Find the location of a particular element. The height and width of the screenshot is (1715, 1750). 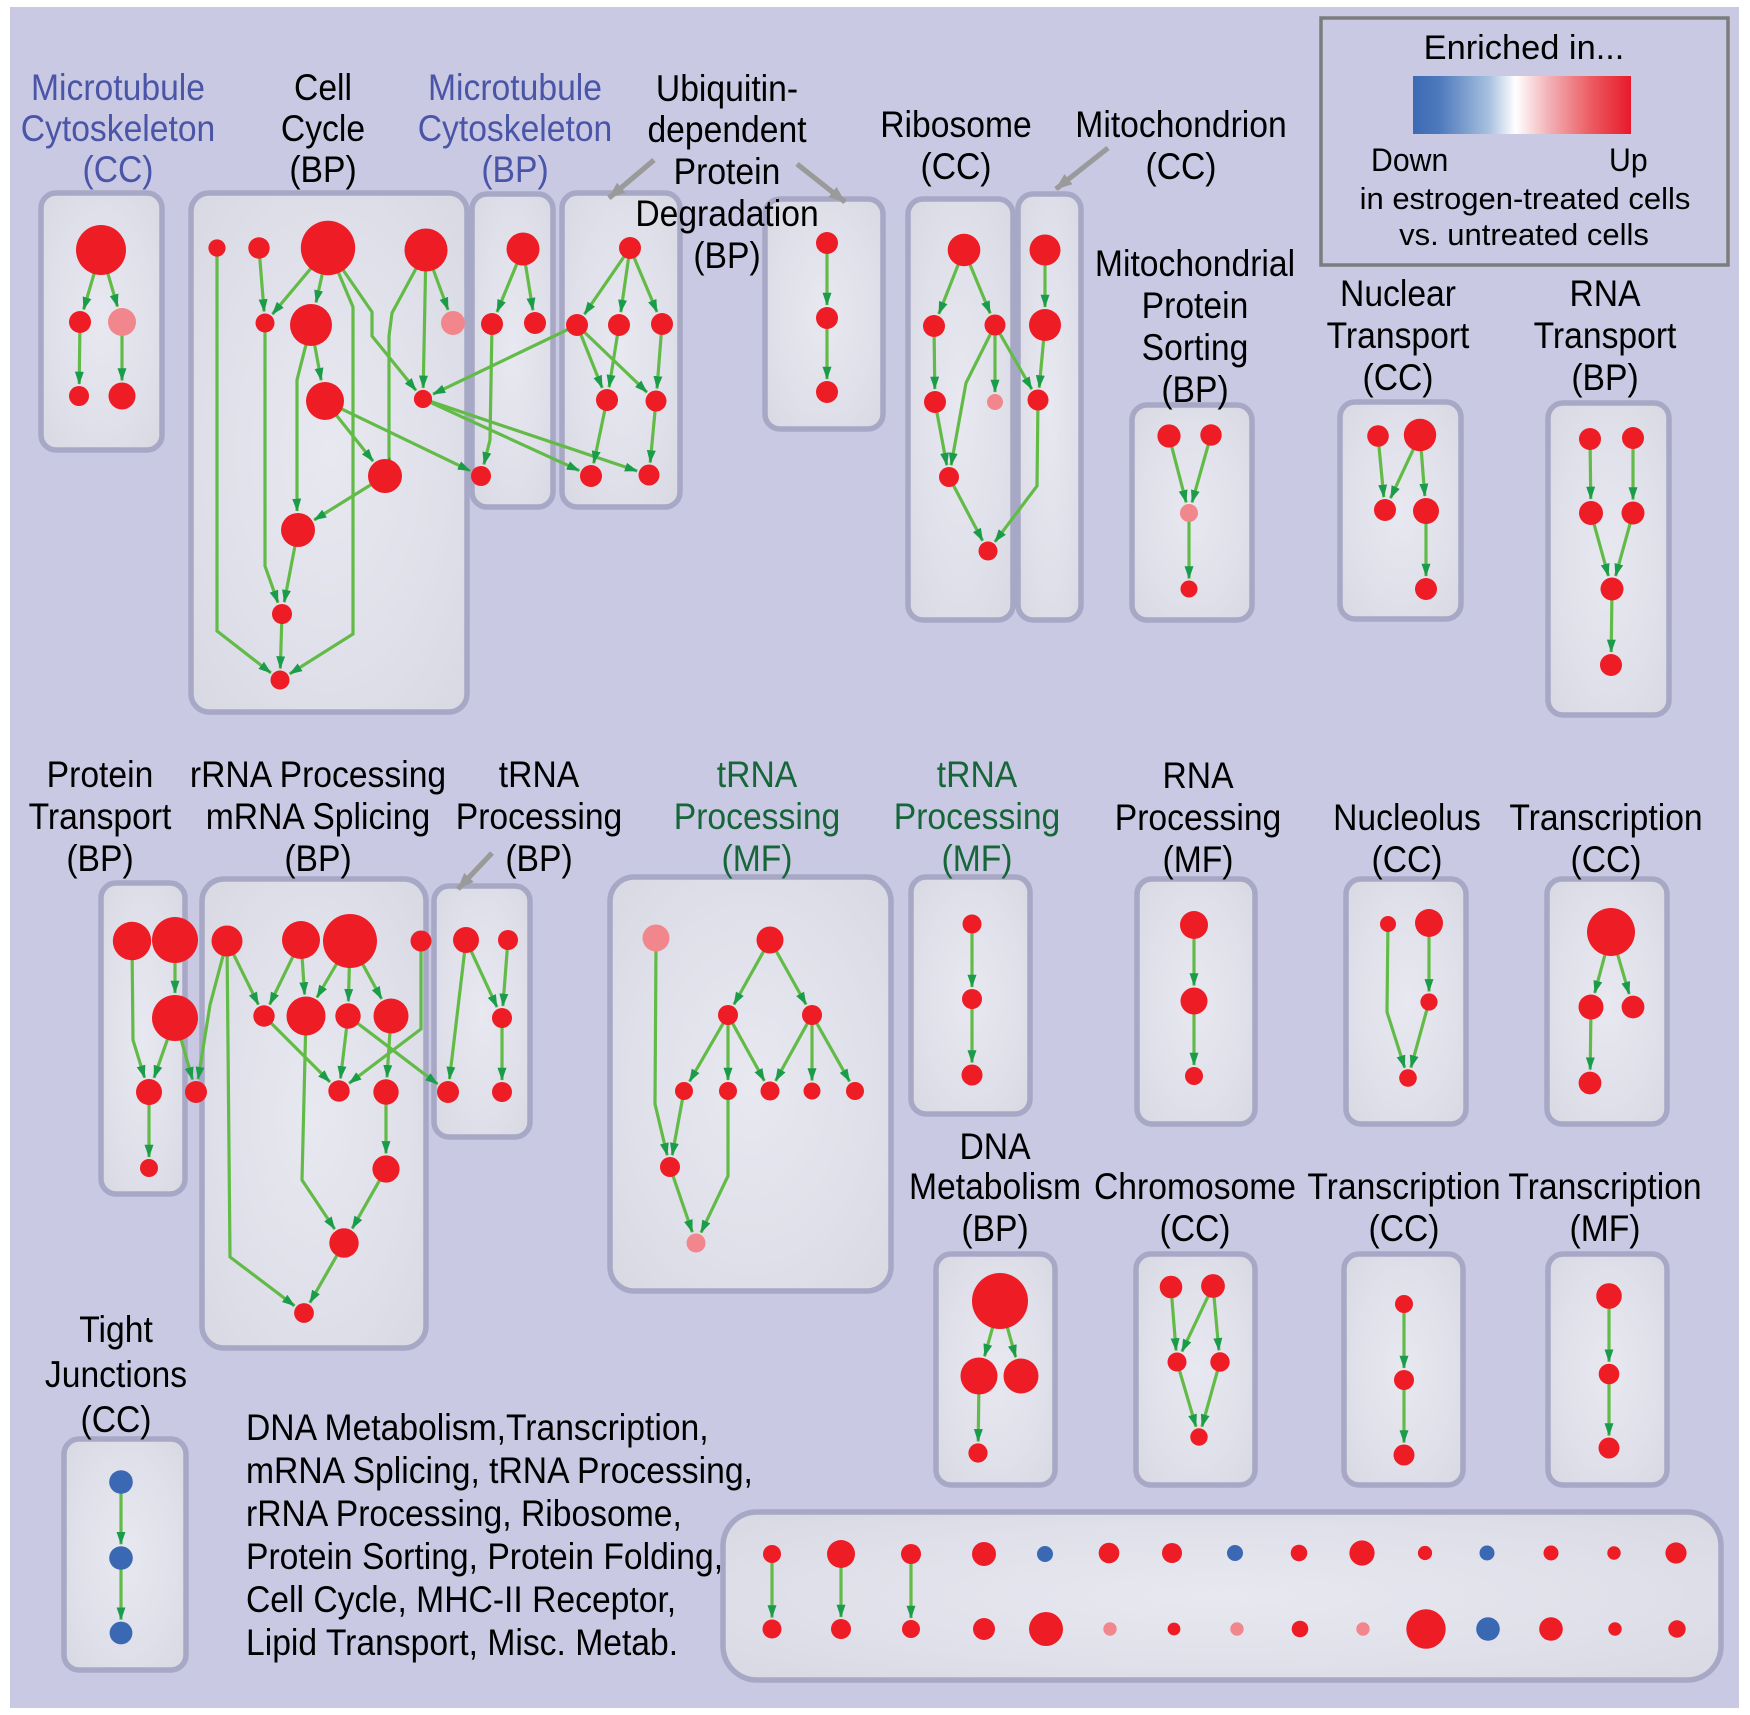

svg-text: dependent is located at coordinates (726, 130).